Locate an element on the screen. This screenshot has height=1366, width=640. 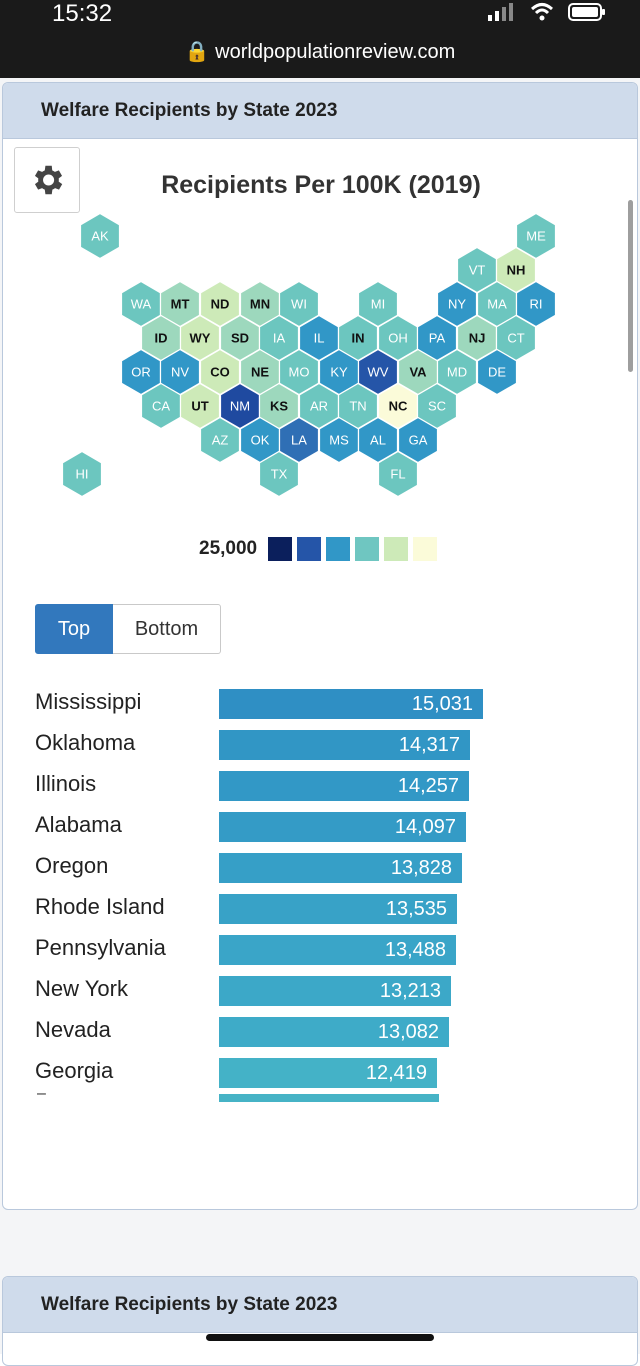
ranking-row: Mississippi 15,031 is located at coordinates (320, 707).